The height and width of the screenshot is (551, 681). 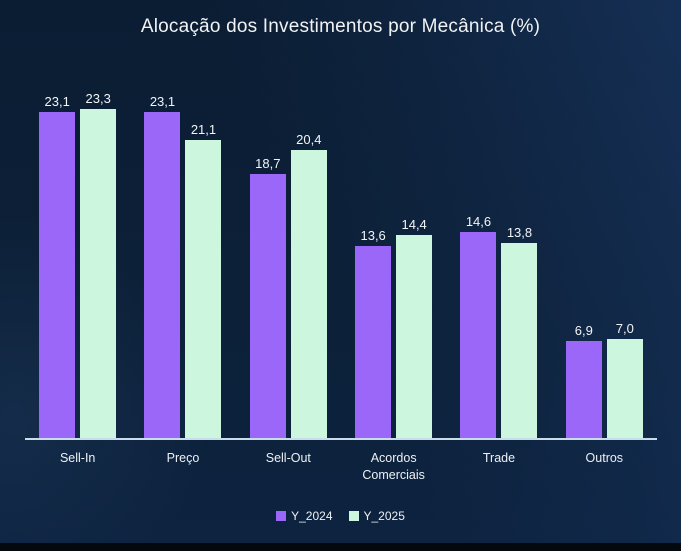 I want to click on bar-item-y-2024-pre-o: 23,1, so click(x=162, y=266).